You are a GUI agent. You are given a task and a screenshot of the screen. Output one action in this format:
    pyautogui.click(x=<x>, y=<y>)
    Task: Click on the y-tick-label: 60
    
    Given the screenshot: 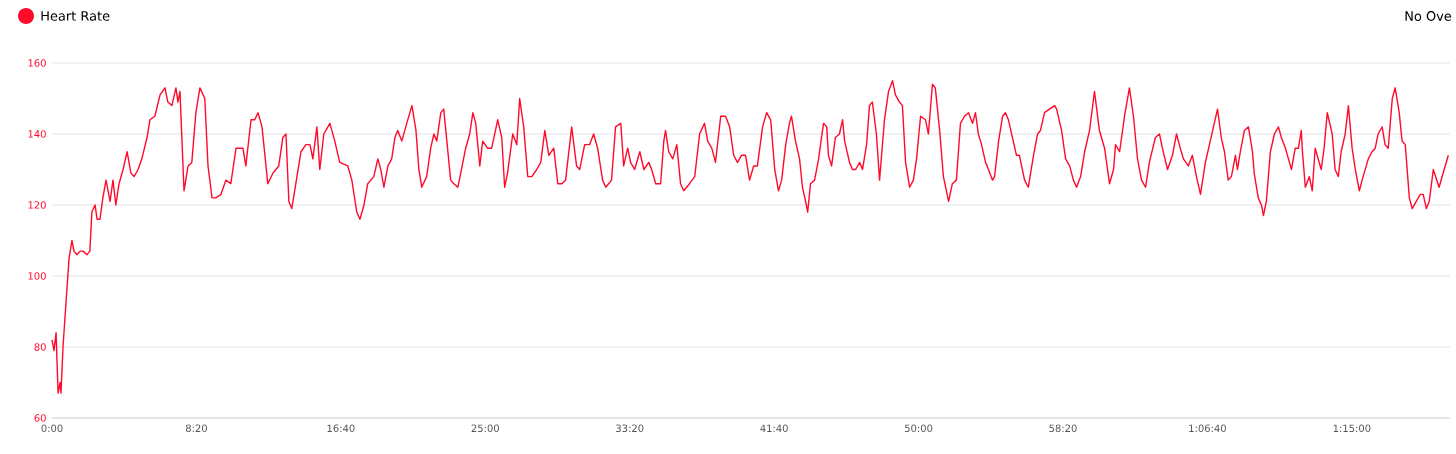 What is the action you would take?
    pyautogui.click(x=40, y=418)
    